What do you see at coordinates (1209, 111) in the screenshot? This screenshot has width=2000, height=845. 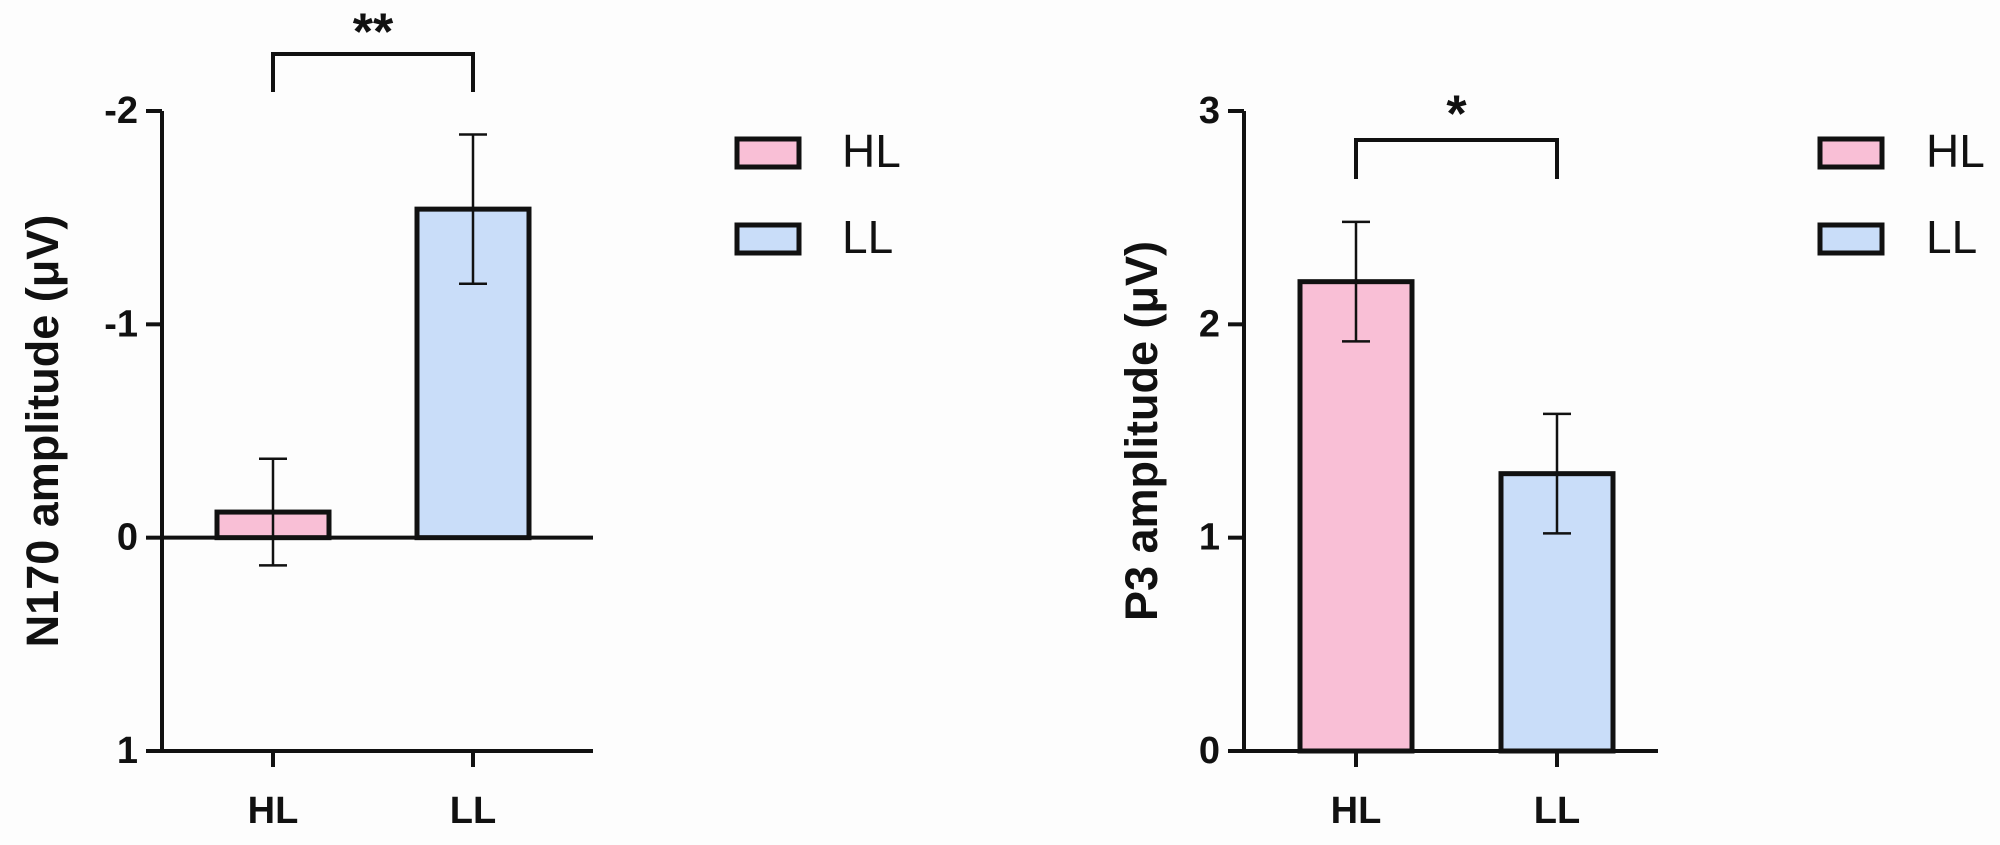 I see `y-tick-label: 3` at bounding box center [1209, 111].